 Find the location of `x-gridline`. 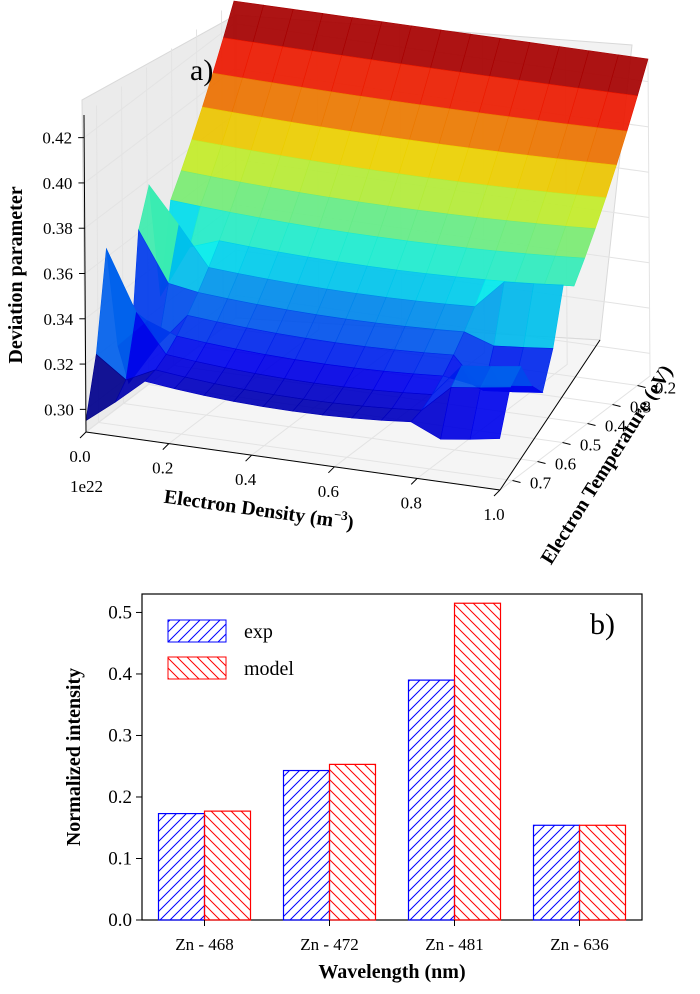

x-gridline is located at coordinates (575, 274).